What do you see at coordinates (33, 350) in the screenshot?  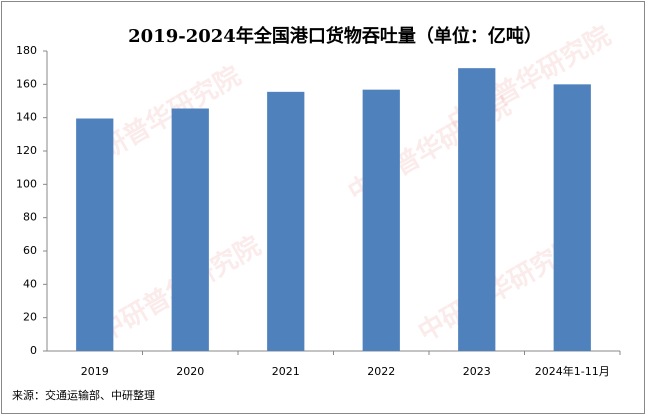 I see `y-tick-label: 0` at bounding box center [33, 350].